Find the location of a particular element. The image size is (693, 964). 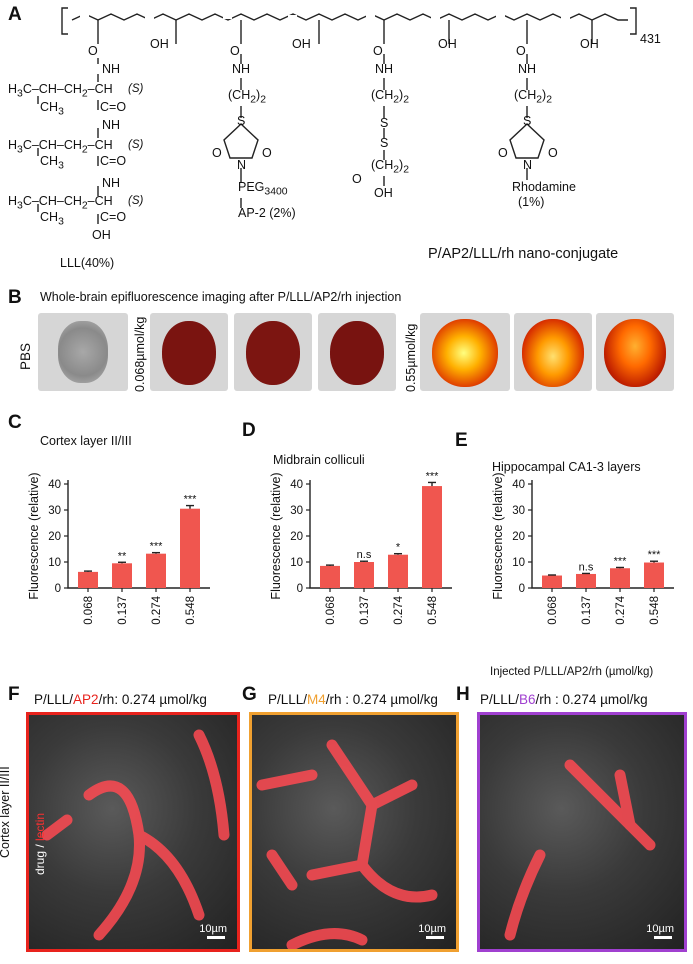

acid-co-o: O is located at coordinates (357, 179).